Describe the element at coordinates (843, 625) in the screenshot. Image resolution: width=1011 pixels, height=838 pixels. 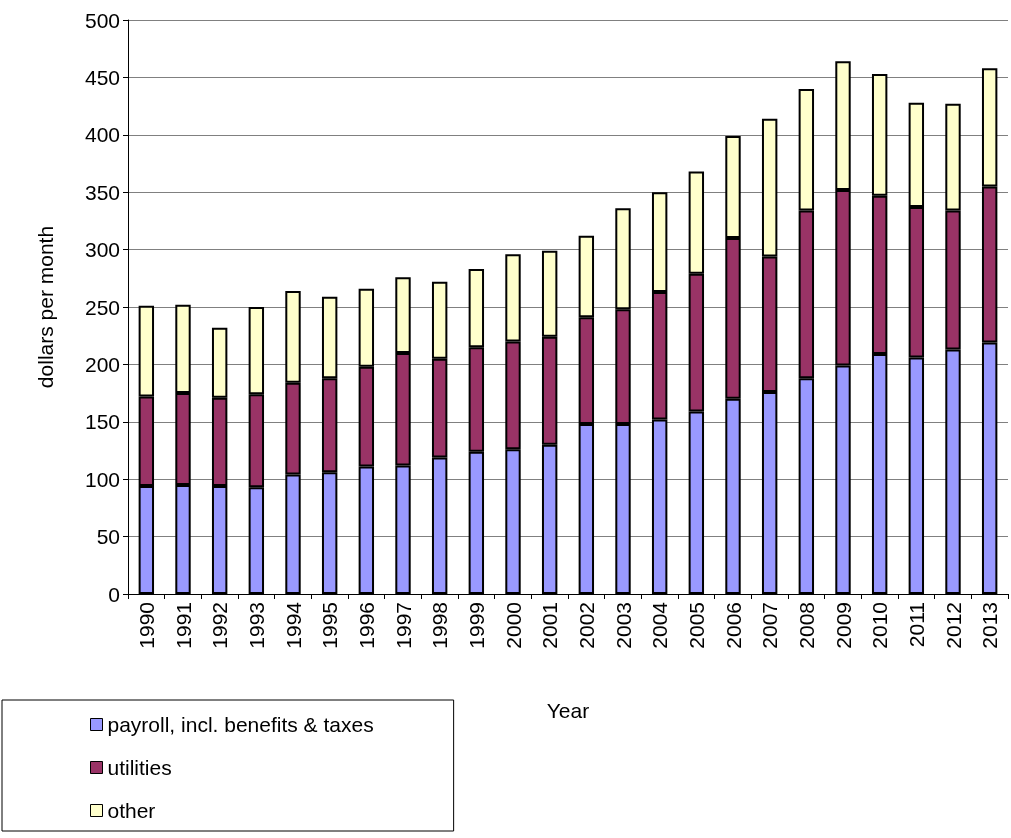
I see `x-tick-label: 2009` at that location.